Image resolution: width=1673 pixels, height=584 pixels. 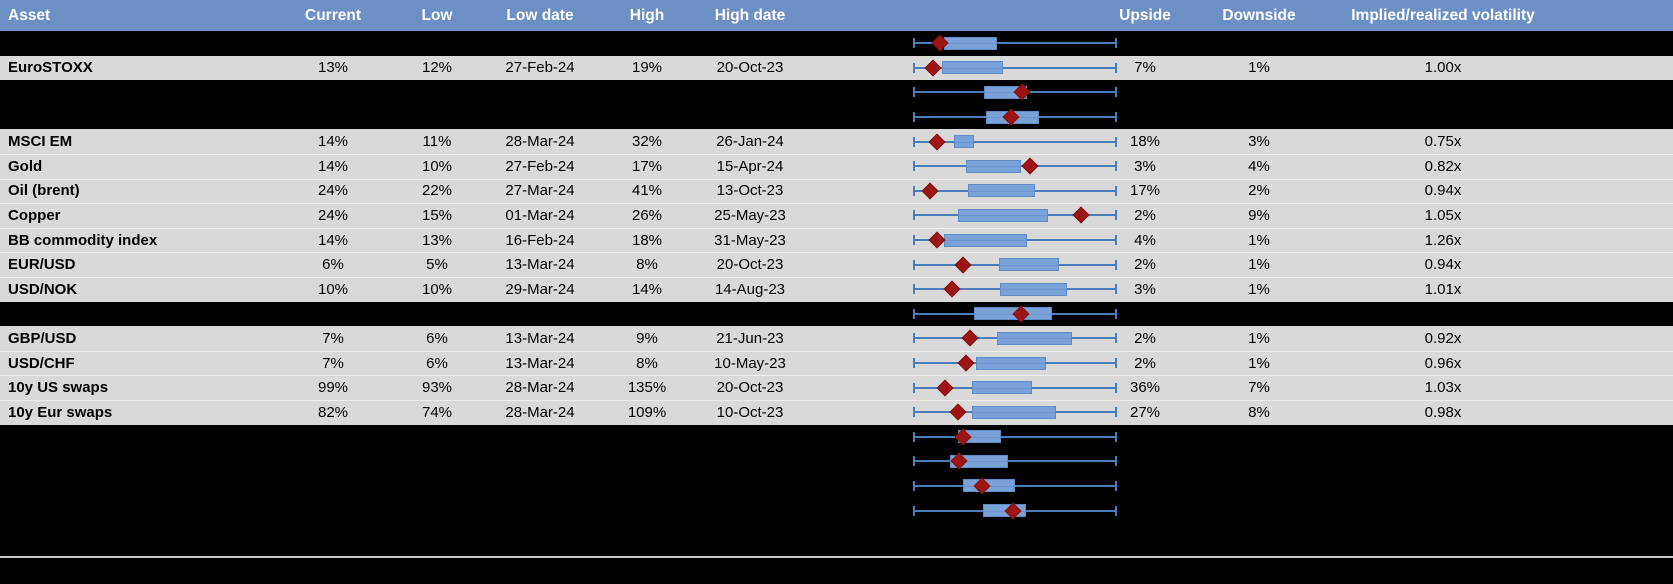 What do you see at coordinates (750, 15) in the screenshot?
I see `header-high-date: High date` at bounding box center [750, 15].